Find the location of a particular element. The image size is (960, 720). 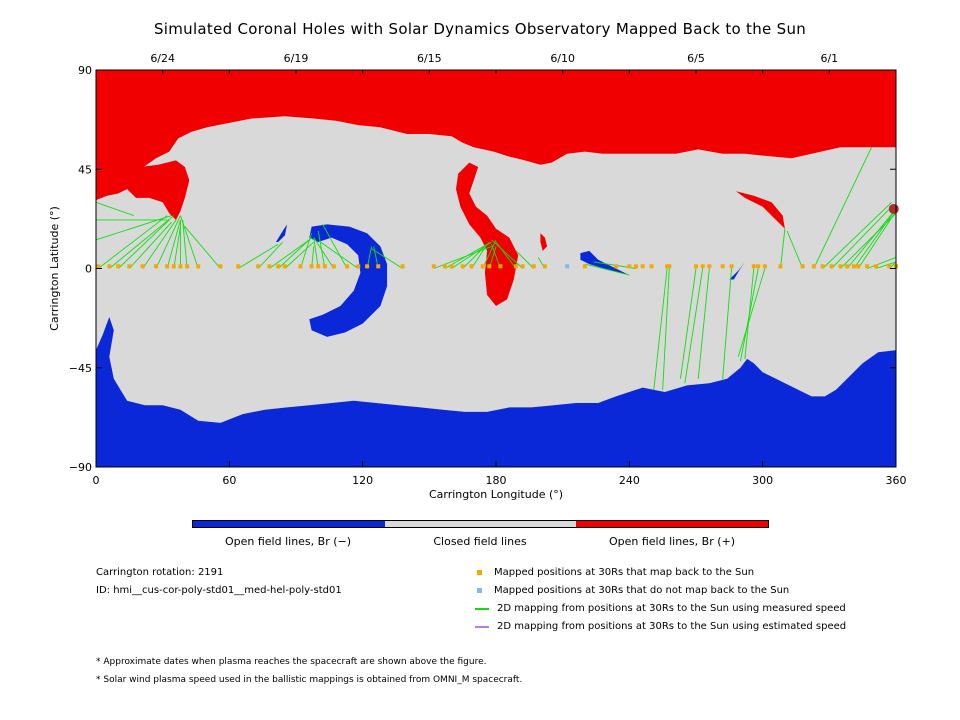

colorbar is located at coordinates (480, 524).